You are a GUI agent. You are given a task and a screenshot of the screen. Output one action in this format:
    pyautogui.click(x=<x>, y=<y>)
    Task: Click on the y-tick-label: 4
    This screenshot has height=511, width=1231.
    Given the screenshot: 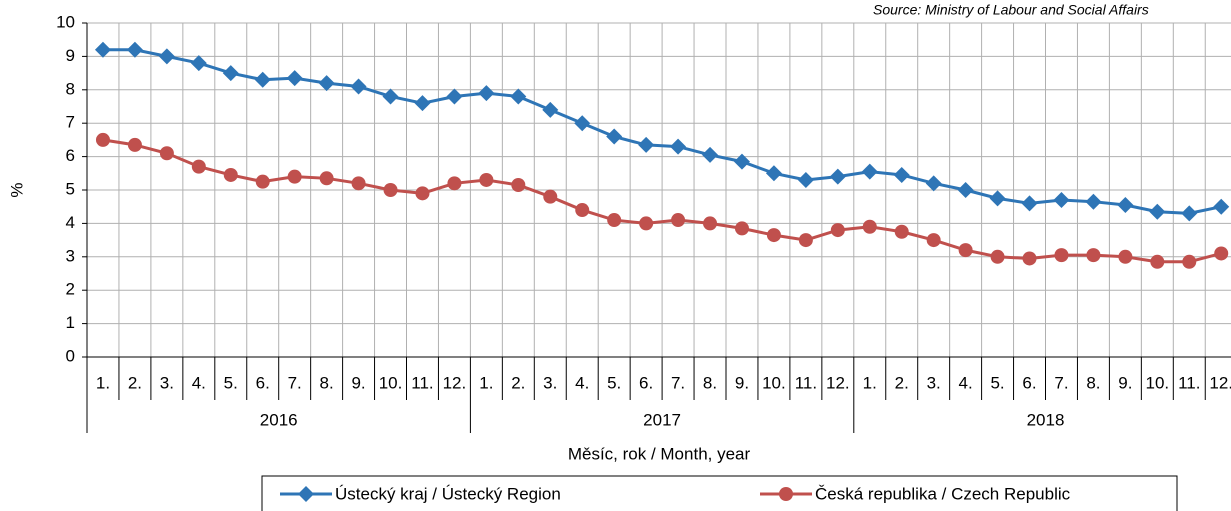 What is the action you would take?
    pyautogui.click(x=70, y=222)
    